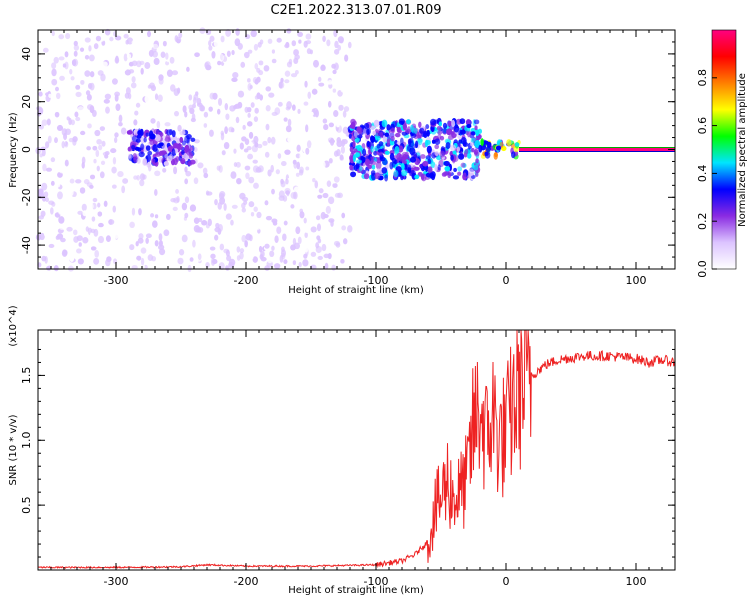 The image size is (750, 600). I want to click on y-tick-label: 40, so click(26, 54).